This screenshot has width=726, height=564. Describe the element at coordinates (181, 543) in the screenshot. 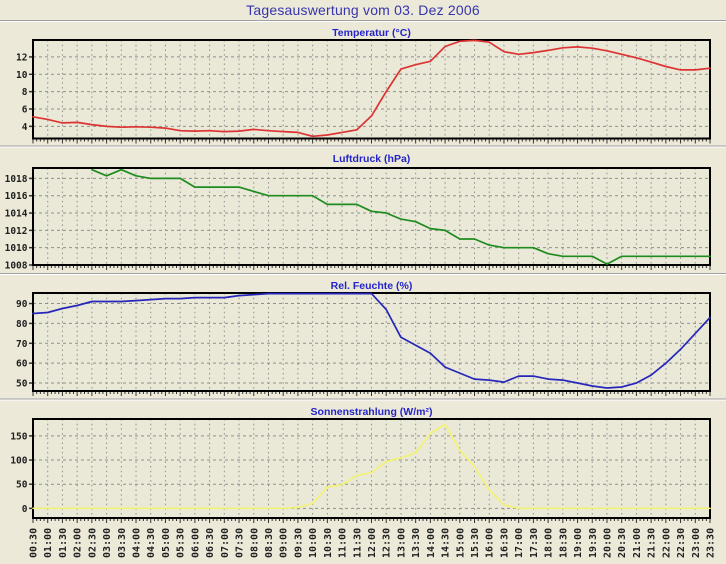

I see `time-label: 05:30` at that location.